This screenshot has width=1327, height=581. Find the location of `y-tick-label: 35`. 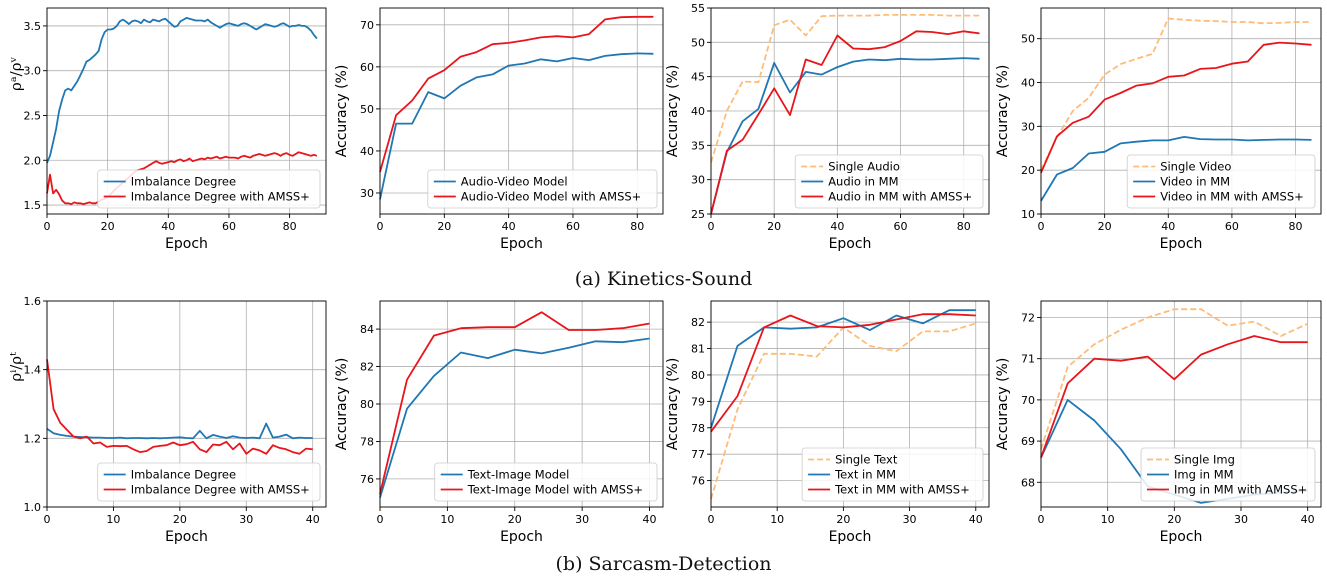

y-tick-label: 35 is located at coordinates (698, 145).